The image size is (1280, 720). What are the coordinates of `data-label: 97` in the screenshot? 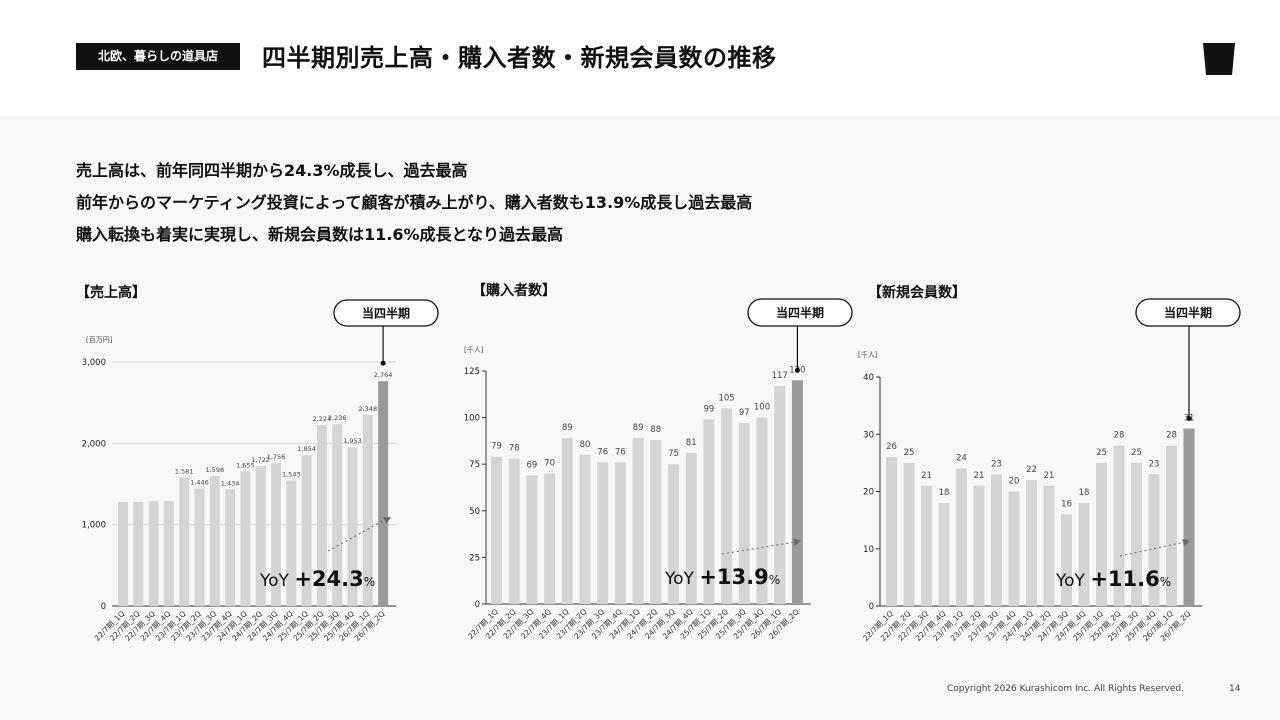 It's located at (744, 413).